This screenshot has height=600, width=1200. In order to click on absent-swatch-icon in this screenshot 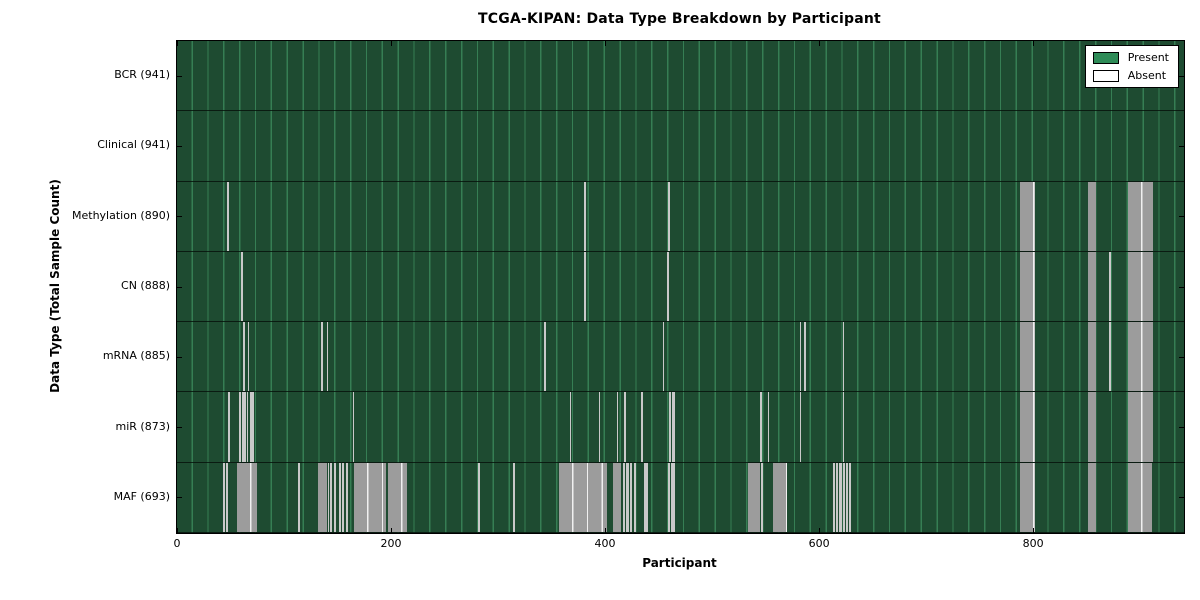, I will do `click(1105, 75)`.